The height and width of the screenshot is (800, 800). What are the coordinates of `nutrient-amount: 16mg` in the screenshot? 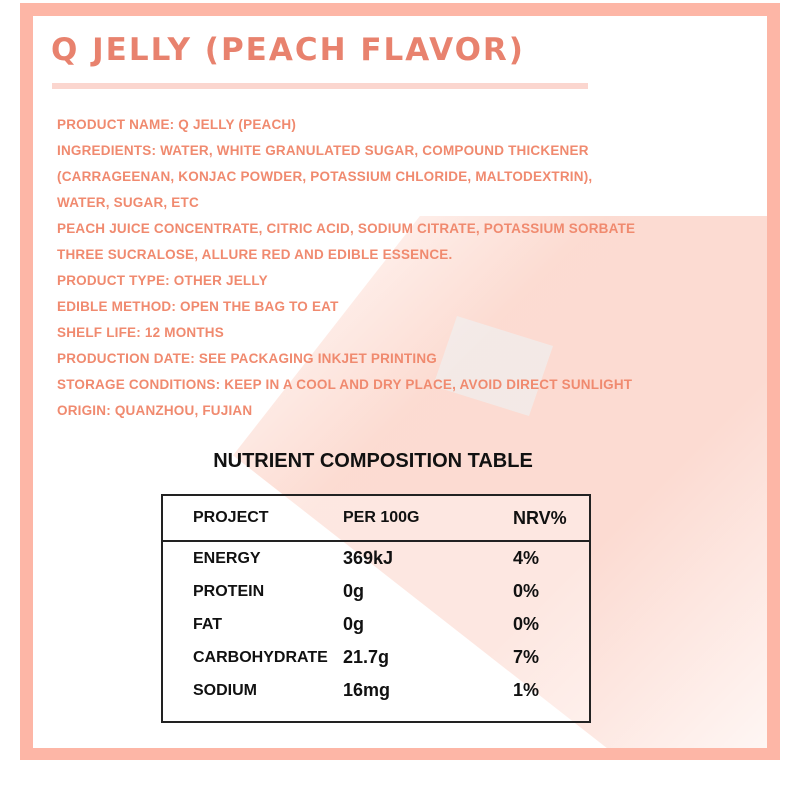 It's located at (367, 690).